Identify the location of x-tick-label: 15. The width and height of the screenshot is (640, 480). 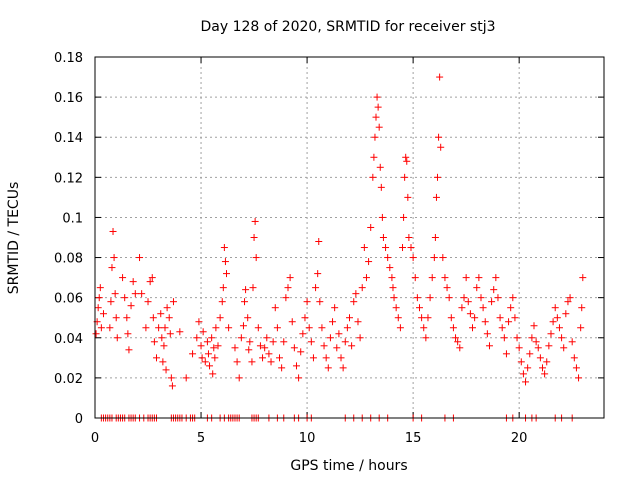
(413, 438).